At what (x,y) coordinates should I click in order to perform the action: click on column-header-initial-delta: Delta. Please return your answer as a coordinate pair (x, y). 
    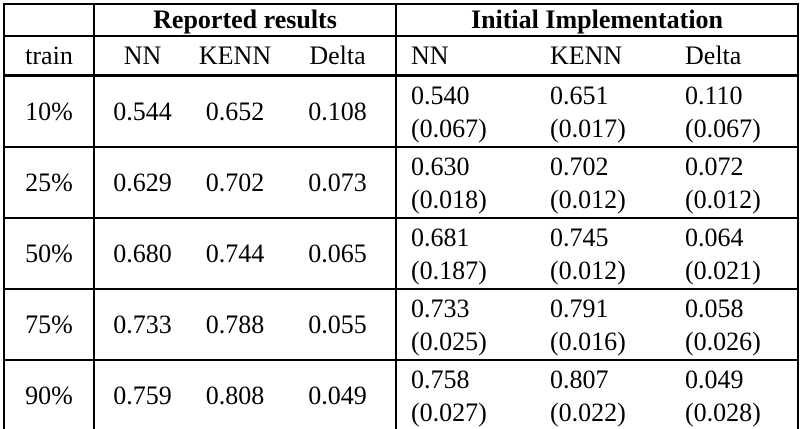
    Looking at the image, I should click on (734, 56).